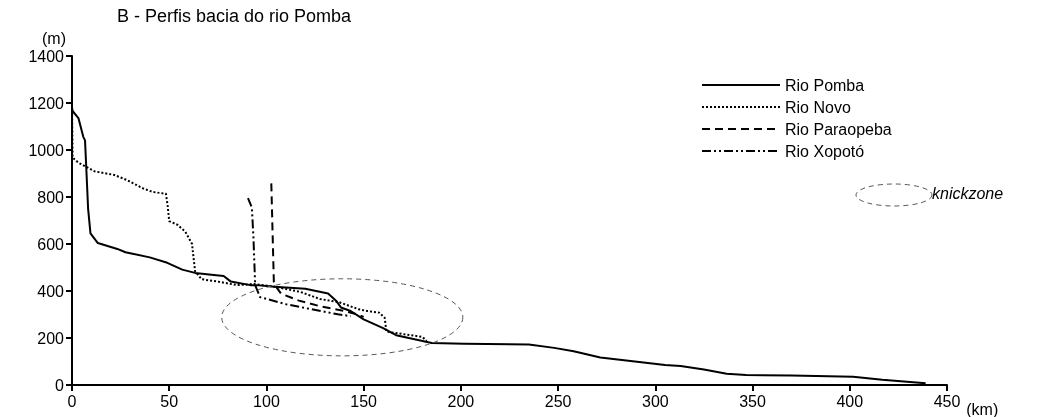 This screenshot has height=417, width=1048. I want to click on x-tick-label: 400, so click(850, 401).